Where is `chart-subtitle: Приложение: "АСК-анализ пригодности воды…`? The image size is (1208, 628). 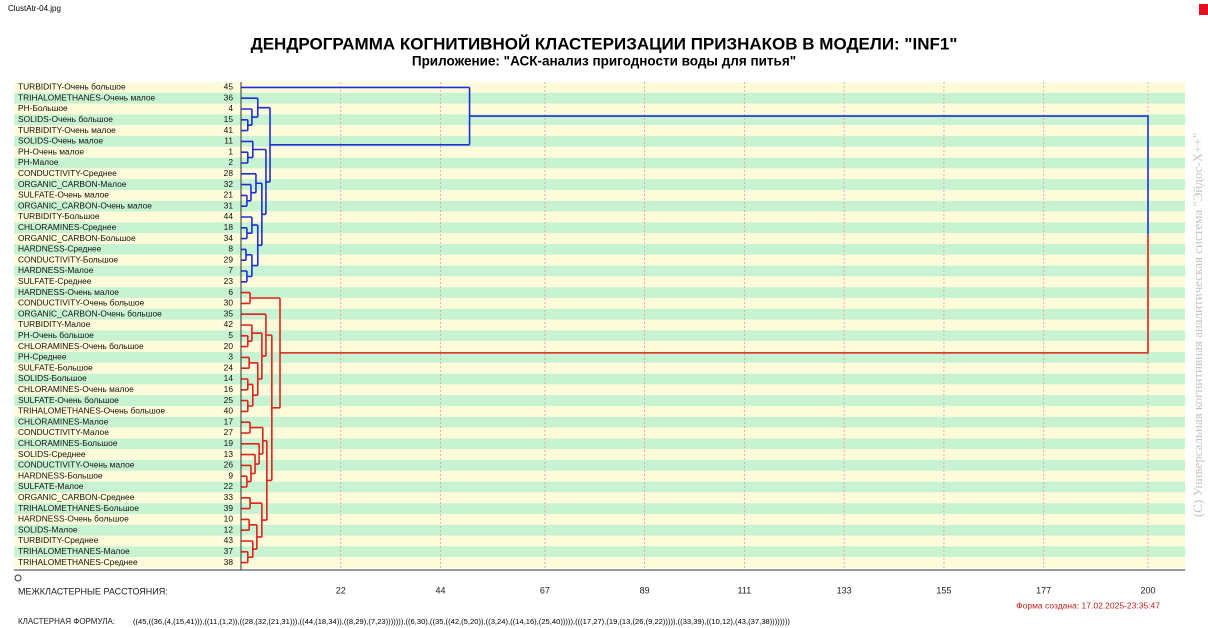
chart-subtitle: Приложение: "АСК-анализ пригодности воды… is located at coordinates (604, 61).